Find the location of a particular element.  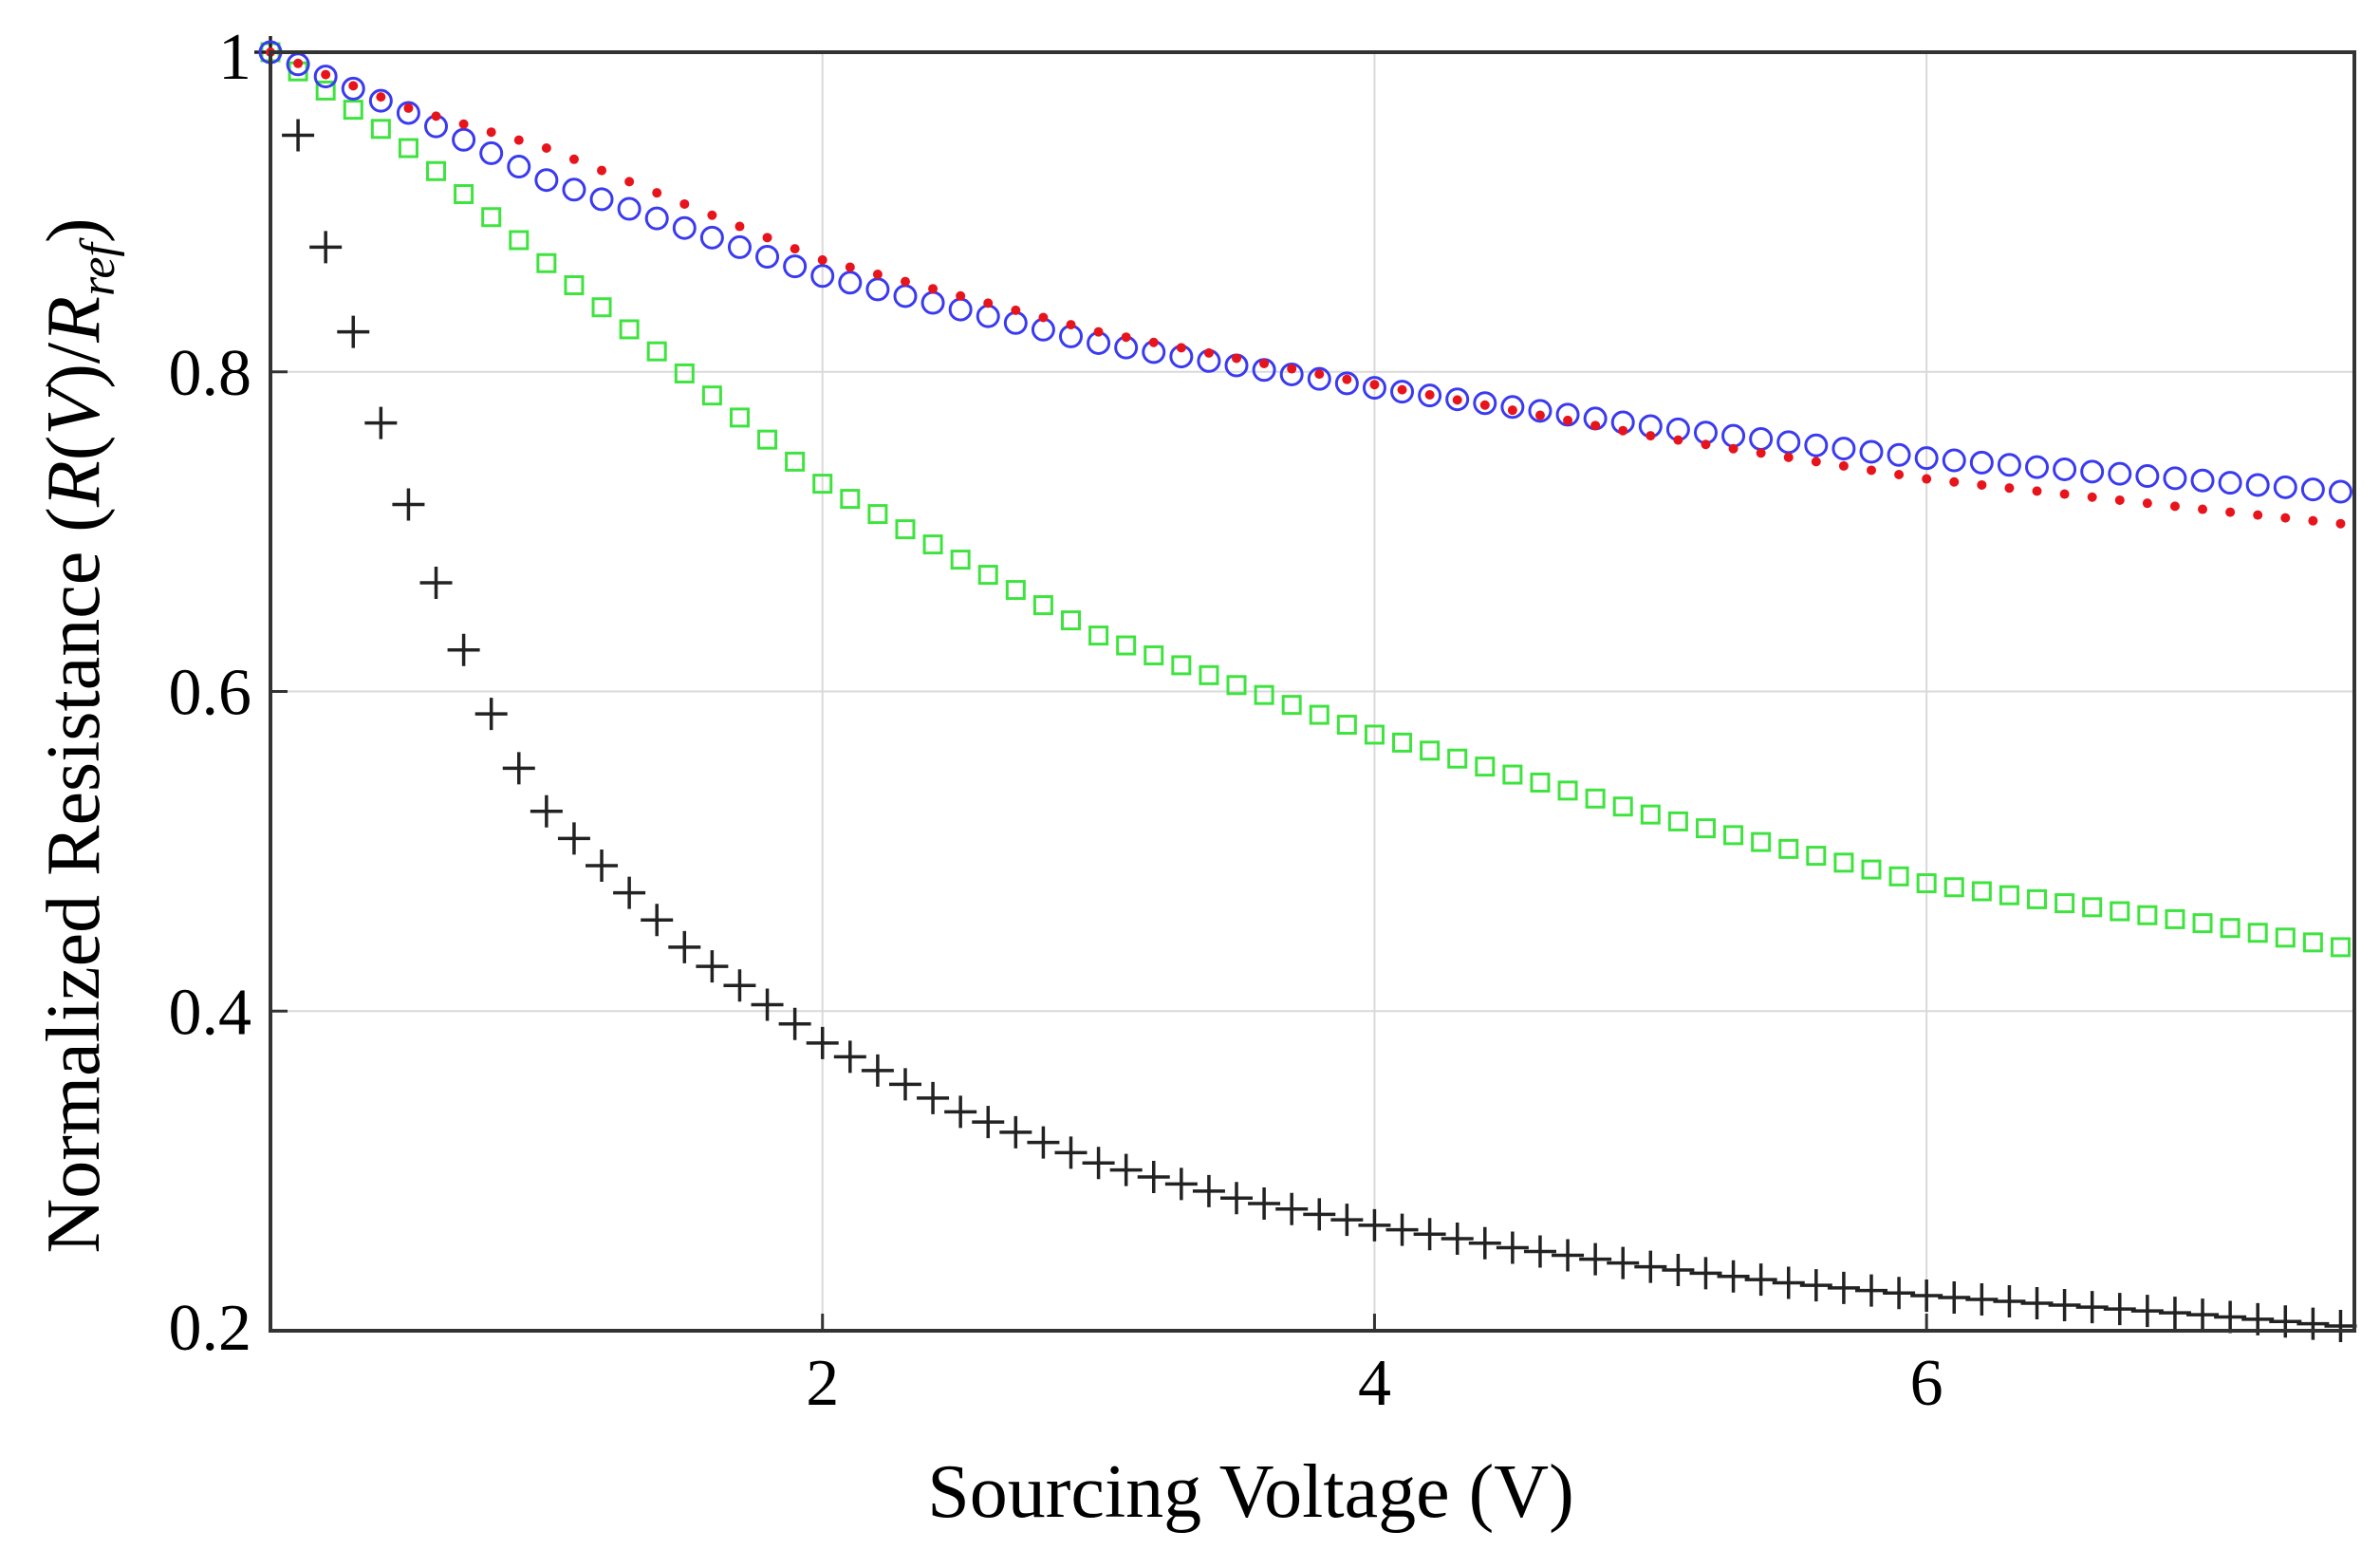

y-tick-label: 0.4 is located at coordinates (210, 1012).